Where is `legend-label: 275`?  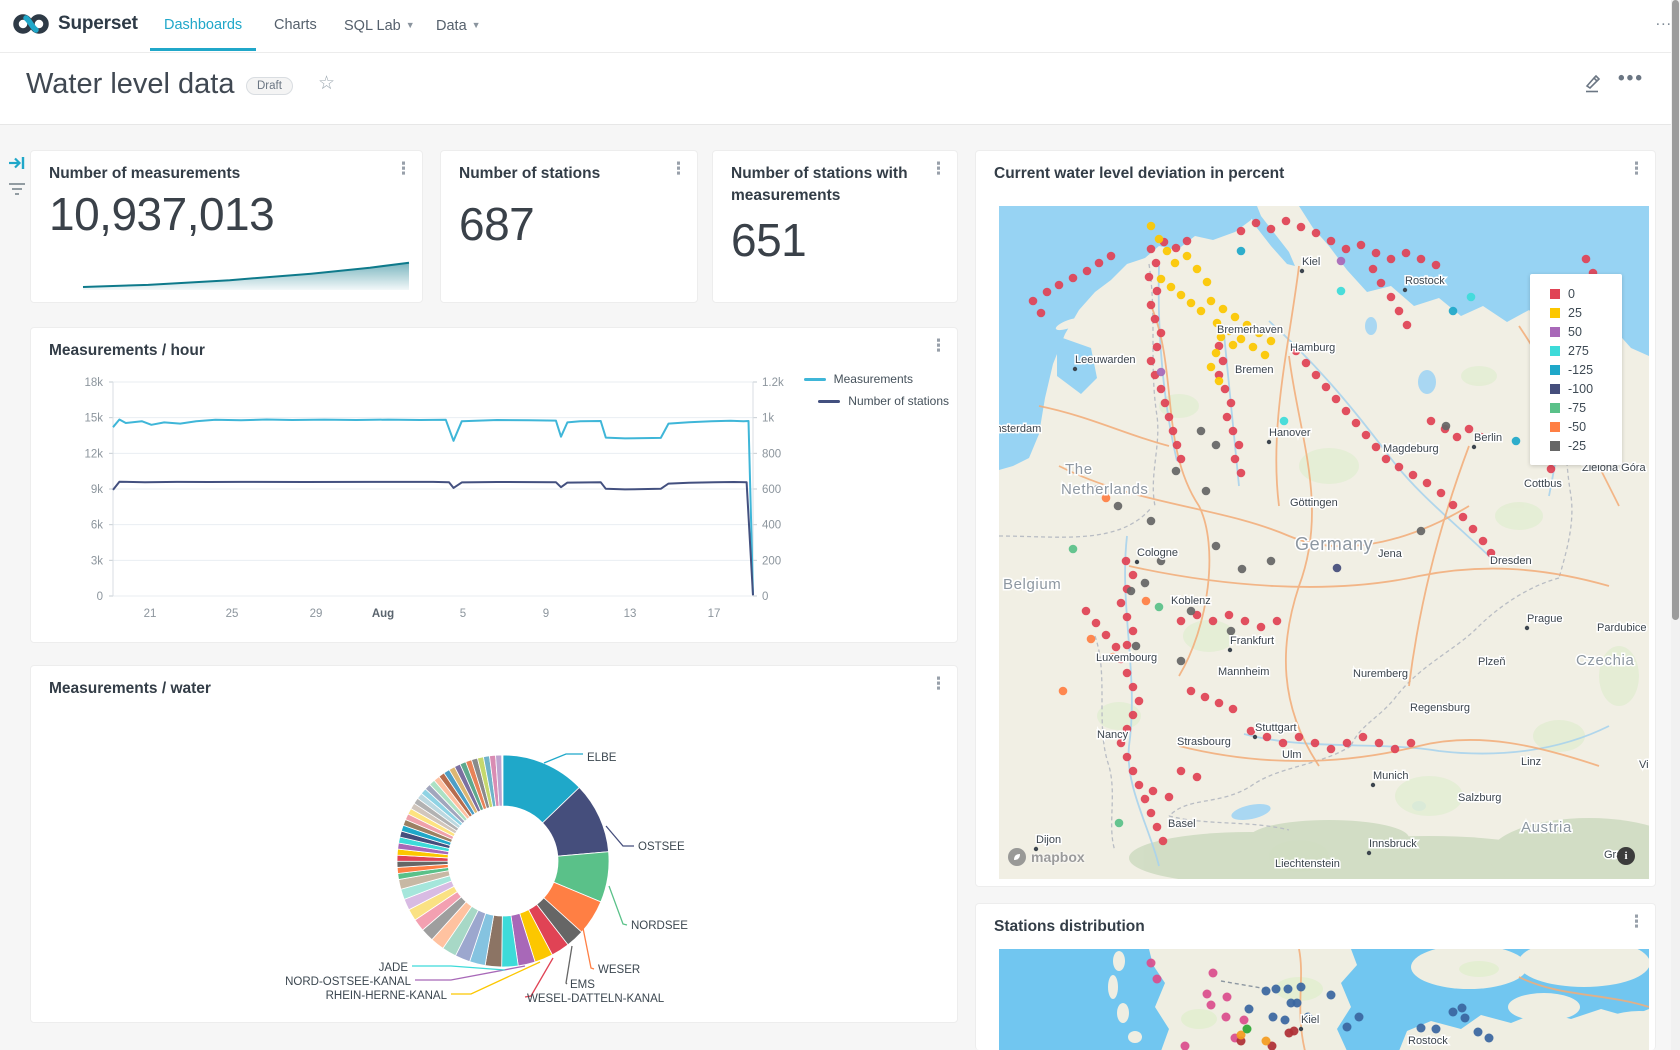 legend-label: 275 is located at coordinates (1578, 350).